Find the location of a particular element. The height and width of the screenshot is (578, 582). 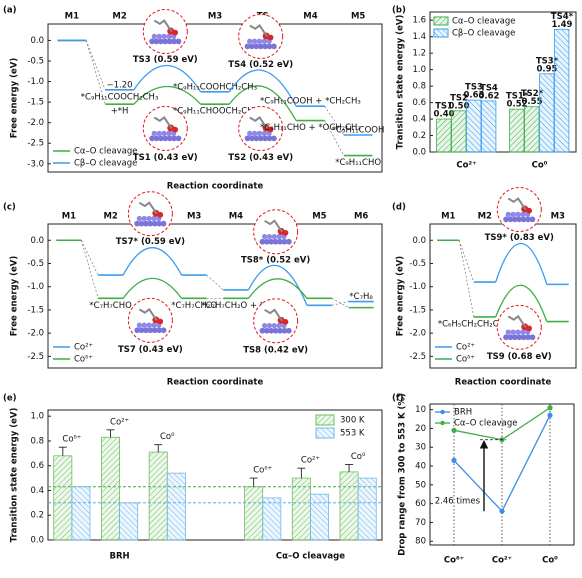

annotation-label: 2.46 times is located at coordinates (458, 502).